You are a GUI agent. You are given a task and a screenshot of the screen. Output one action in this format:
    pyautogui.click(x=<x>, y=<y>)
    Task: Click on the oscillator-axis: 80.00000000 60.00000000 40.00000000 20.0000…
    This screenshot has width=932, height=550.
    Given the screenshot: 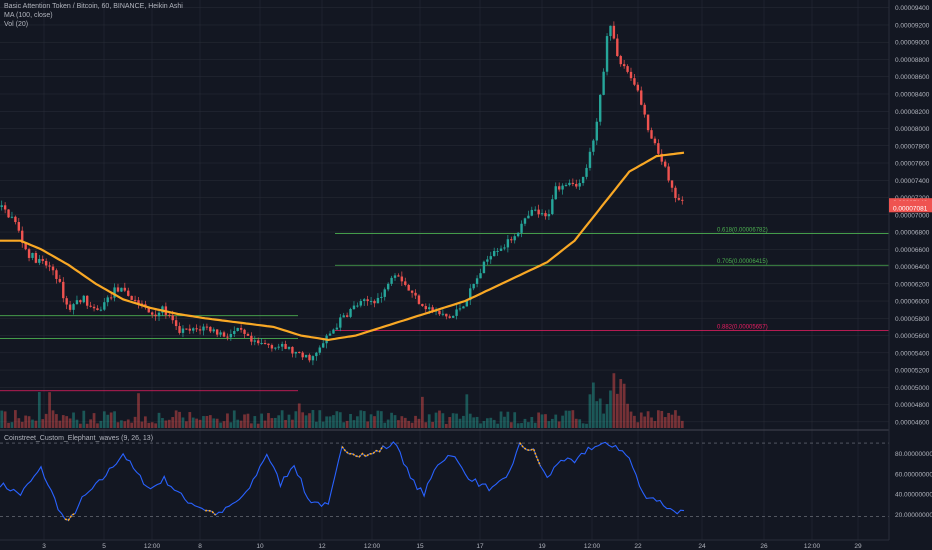 What is the action you would take?
    pyautogui.click(x=913, y=485)
    